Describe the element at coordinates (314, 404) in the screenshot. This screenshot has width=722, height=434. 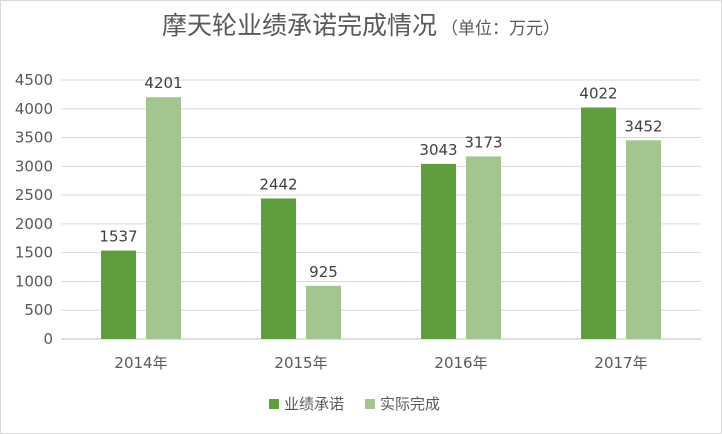
I see `legend-label: 业绩承诺` at that location.